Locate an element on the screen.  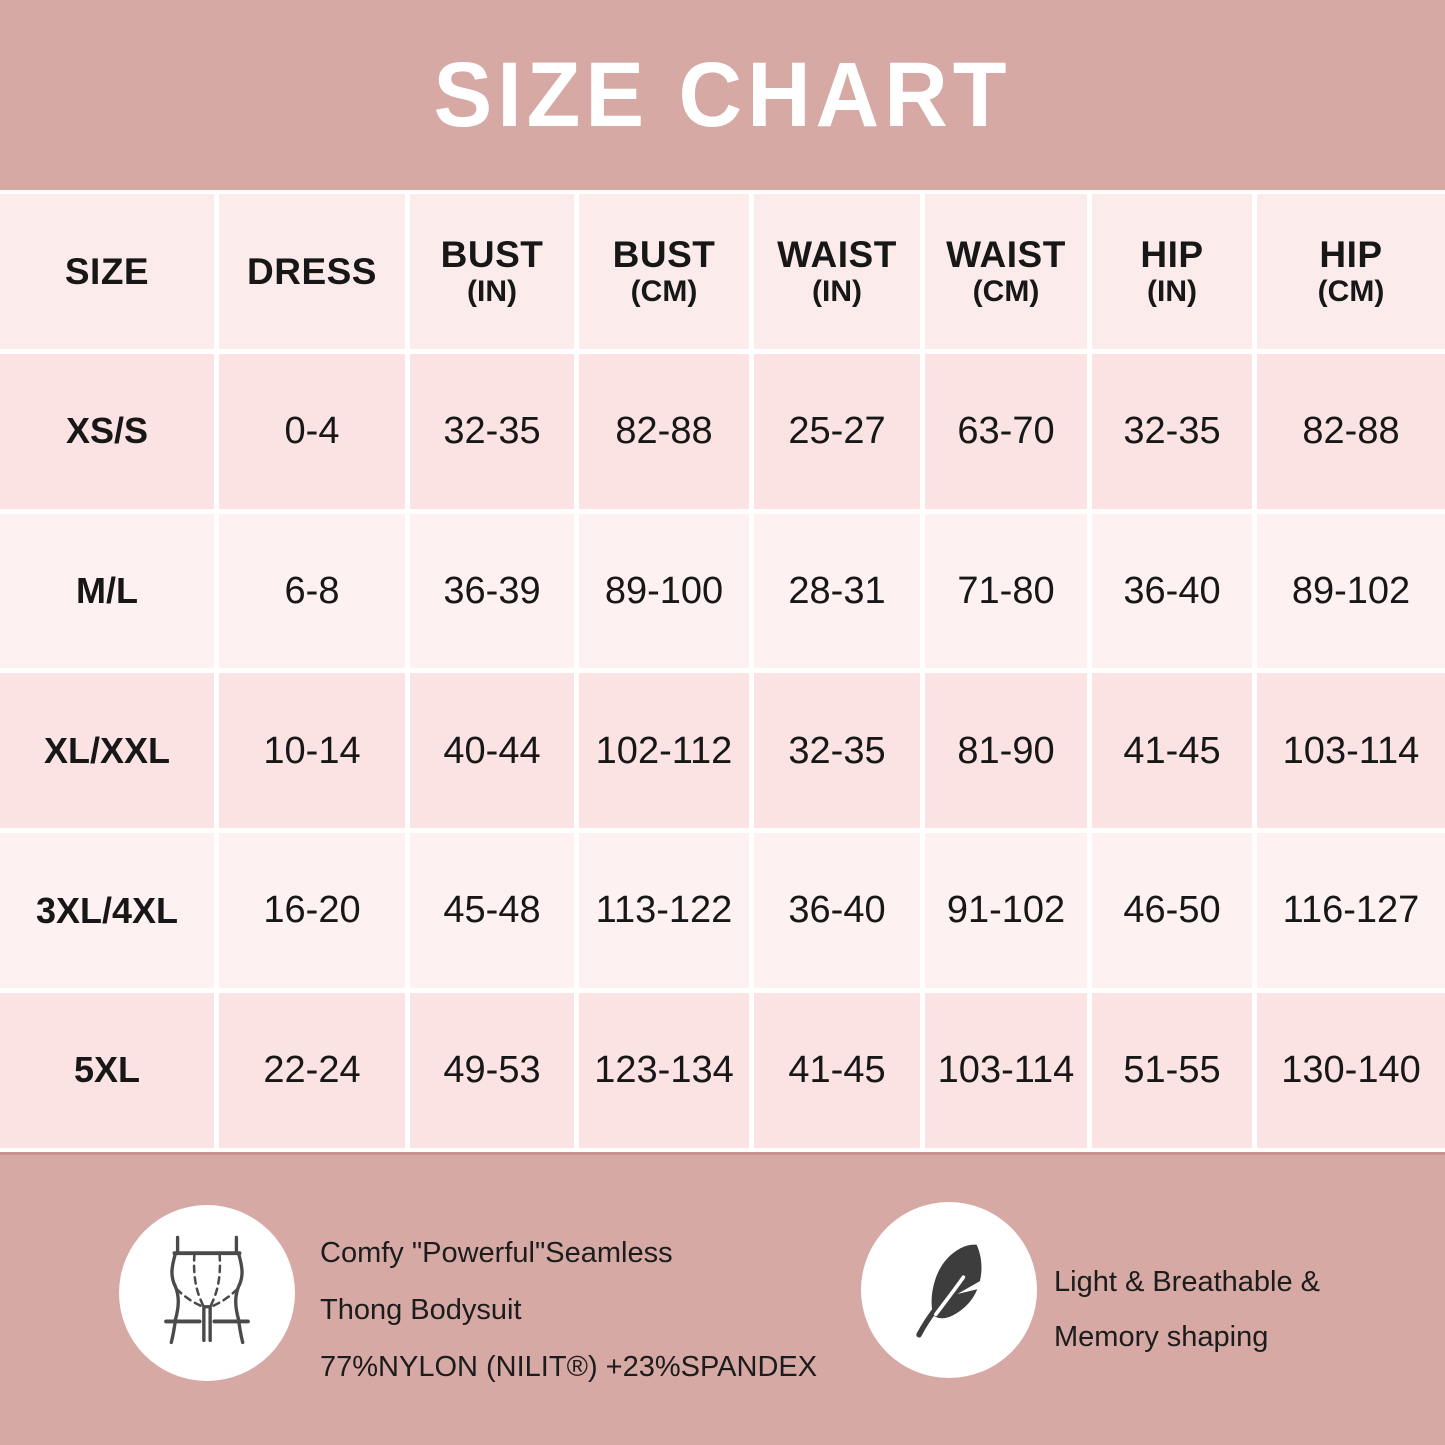
table-cell: 6-8 is located at coordinates (312, 591).